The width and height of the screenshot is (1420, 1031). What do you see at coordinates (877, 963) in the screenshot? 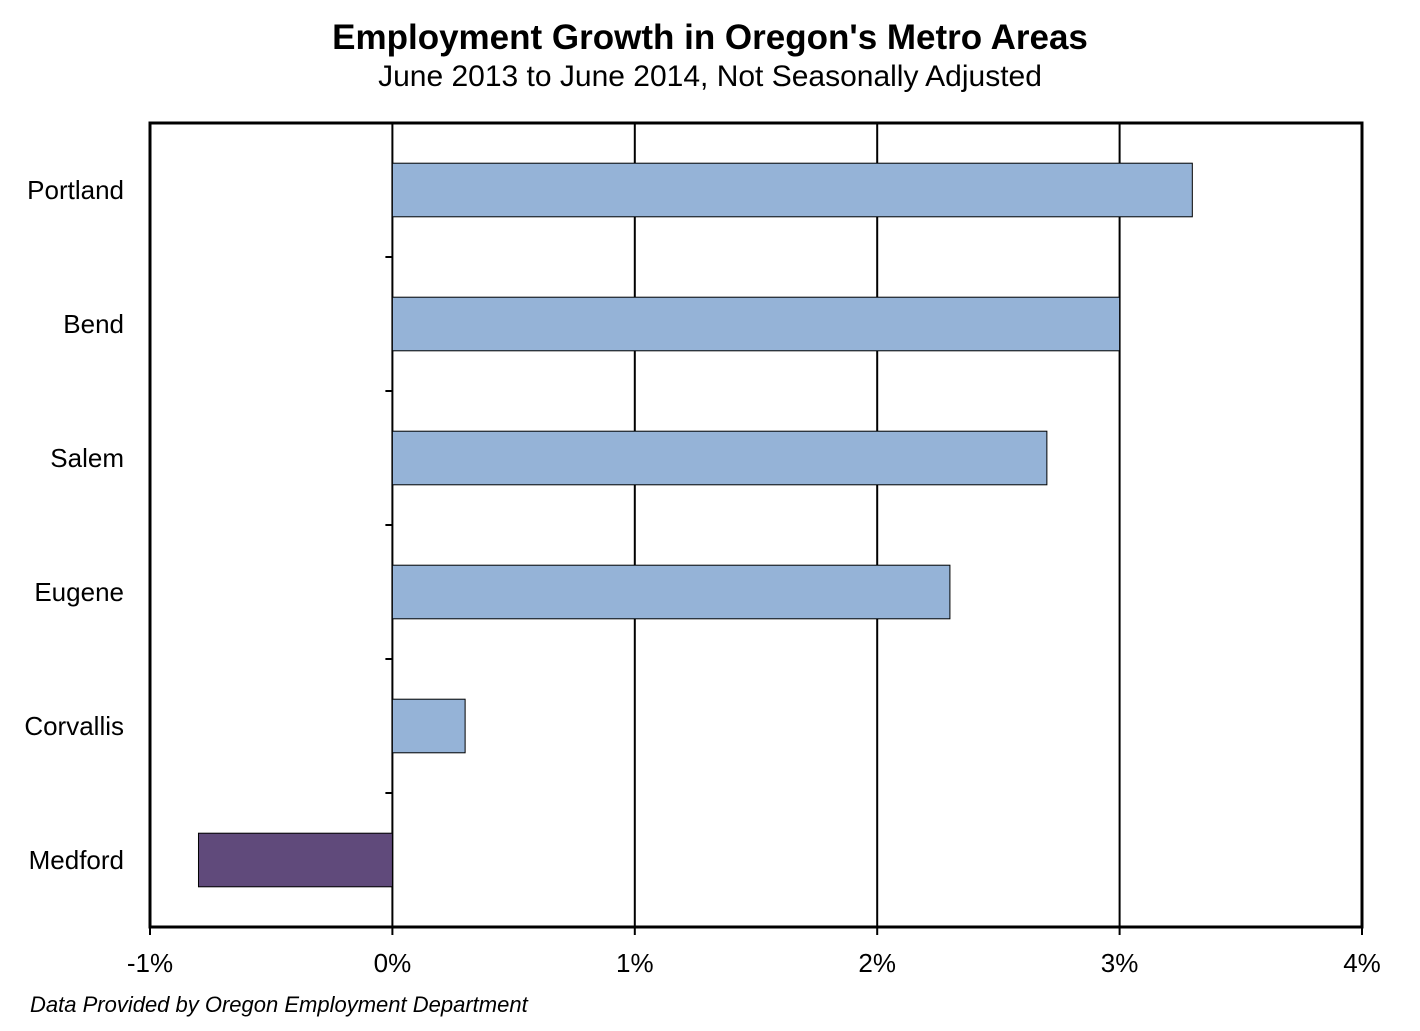
I see `x-tick-label: 2%` at bounding box center [877, 963].